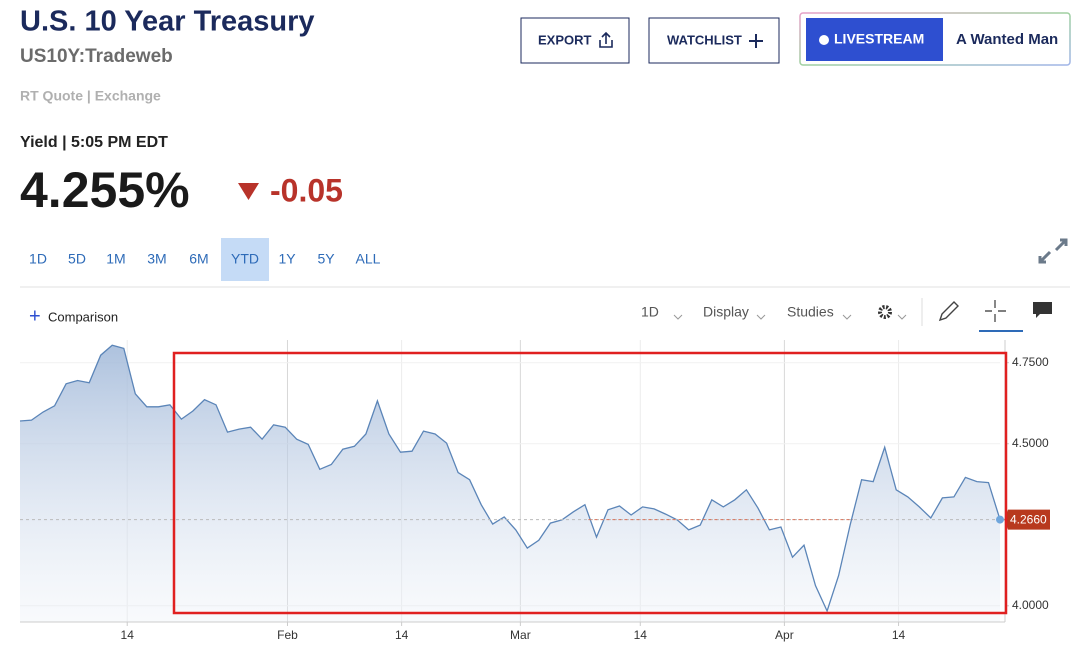 This screenshot has height=649, width=1080. What do you see at coordinates (824, 40) in the screenshot?
I see `live-dot` at bounding box center [824, 40].